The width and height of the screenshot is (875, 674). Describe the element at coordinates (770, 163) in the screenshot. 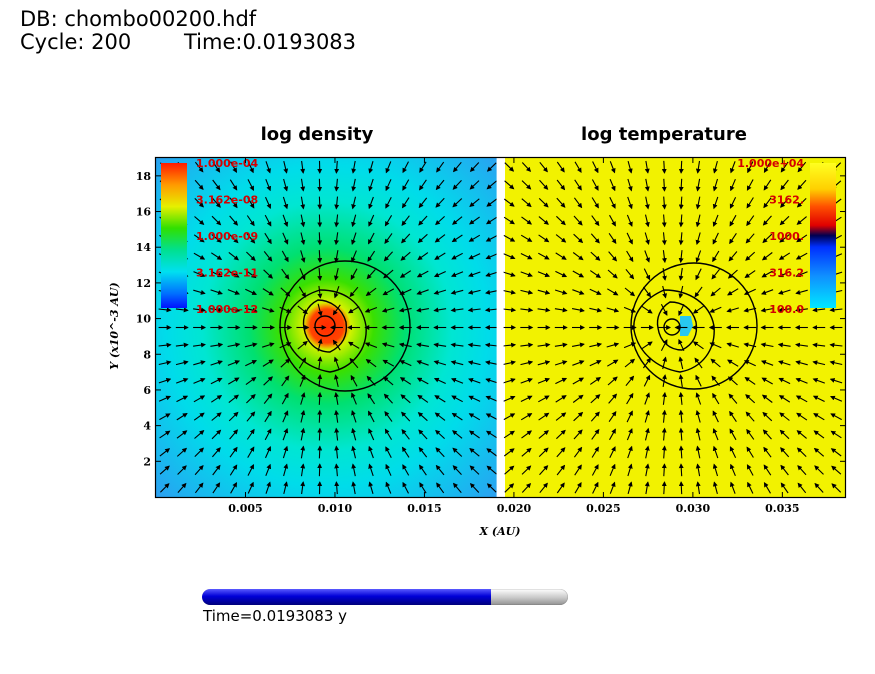

I see `temperature-colorbar-label: 1.000e+04` at that location.